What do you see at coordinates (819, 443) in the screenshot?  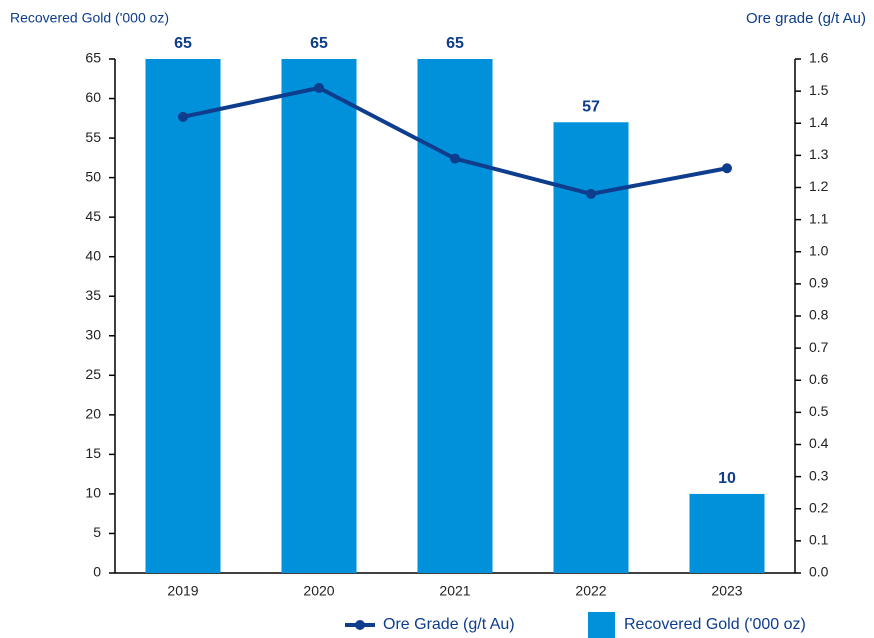 I see `y2-tick-label: 0.4` at bounding box center [819, 443].